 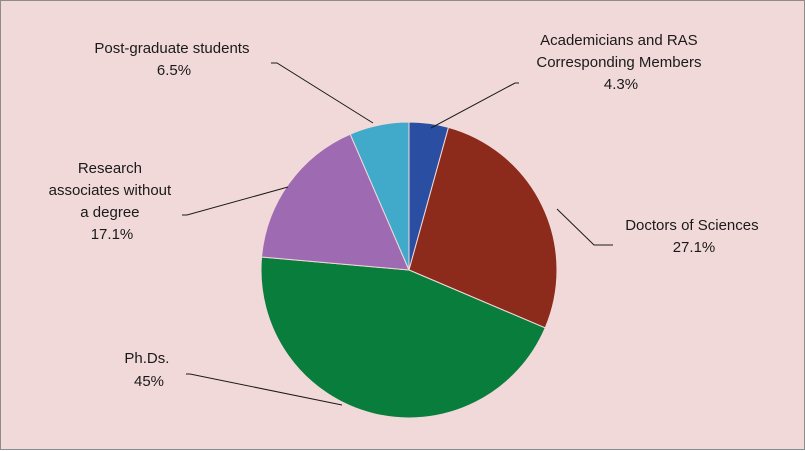 I want to click on pie-slice-research-associates-without-a-degree, so click(x=335, y=202).